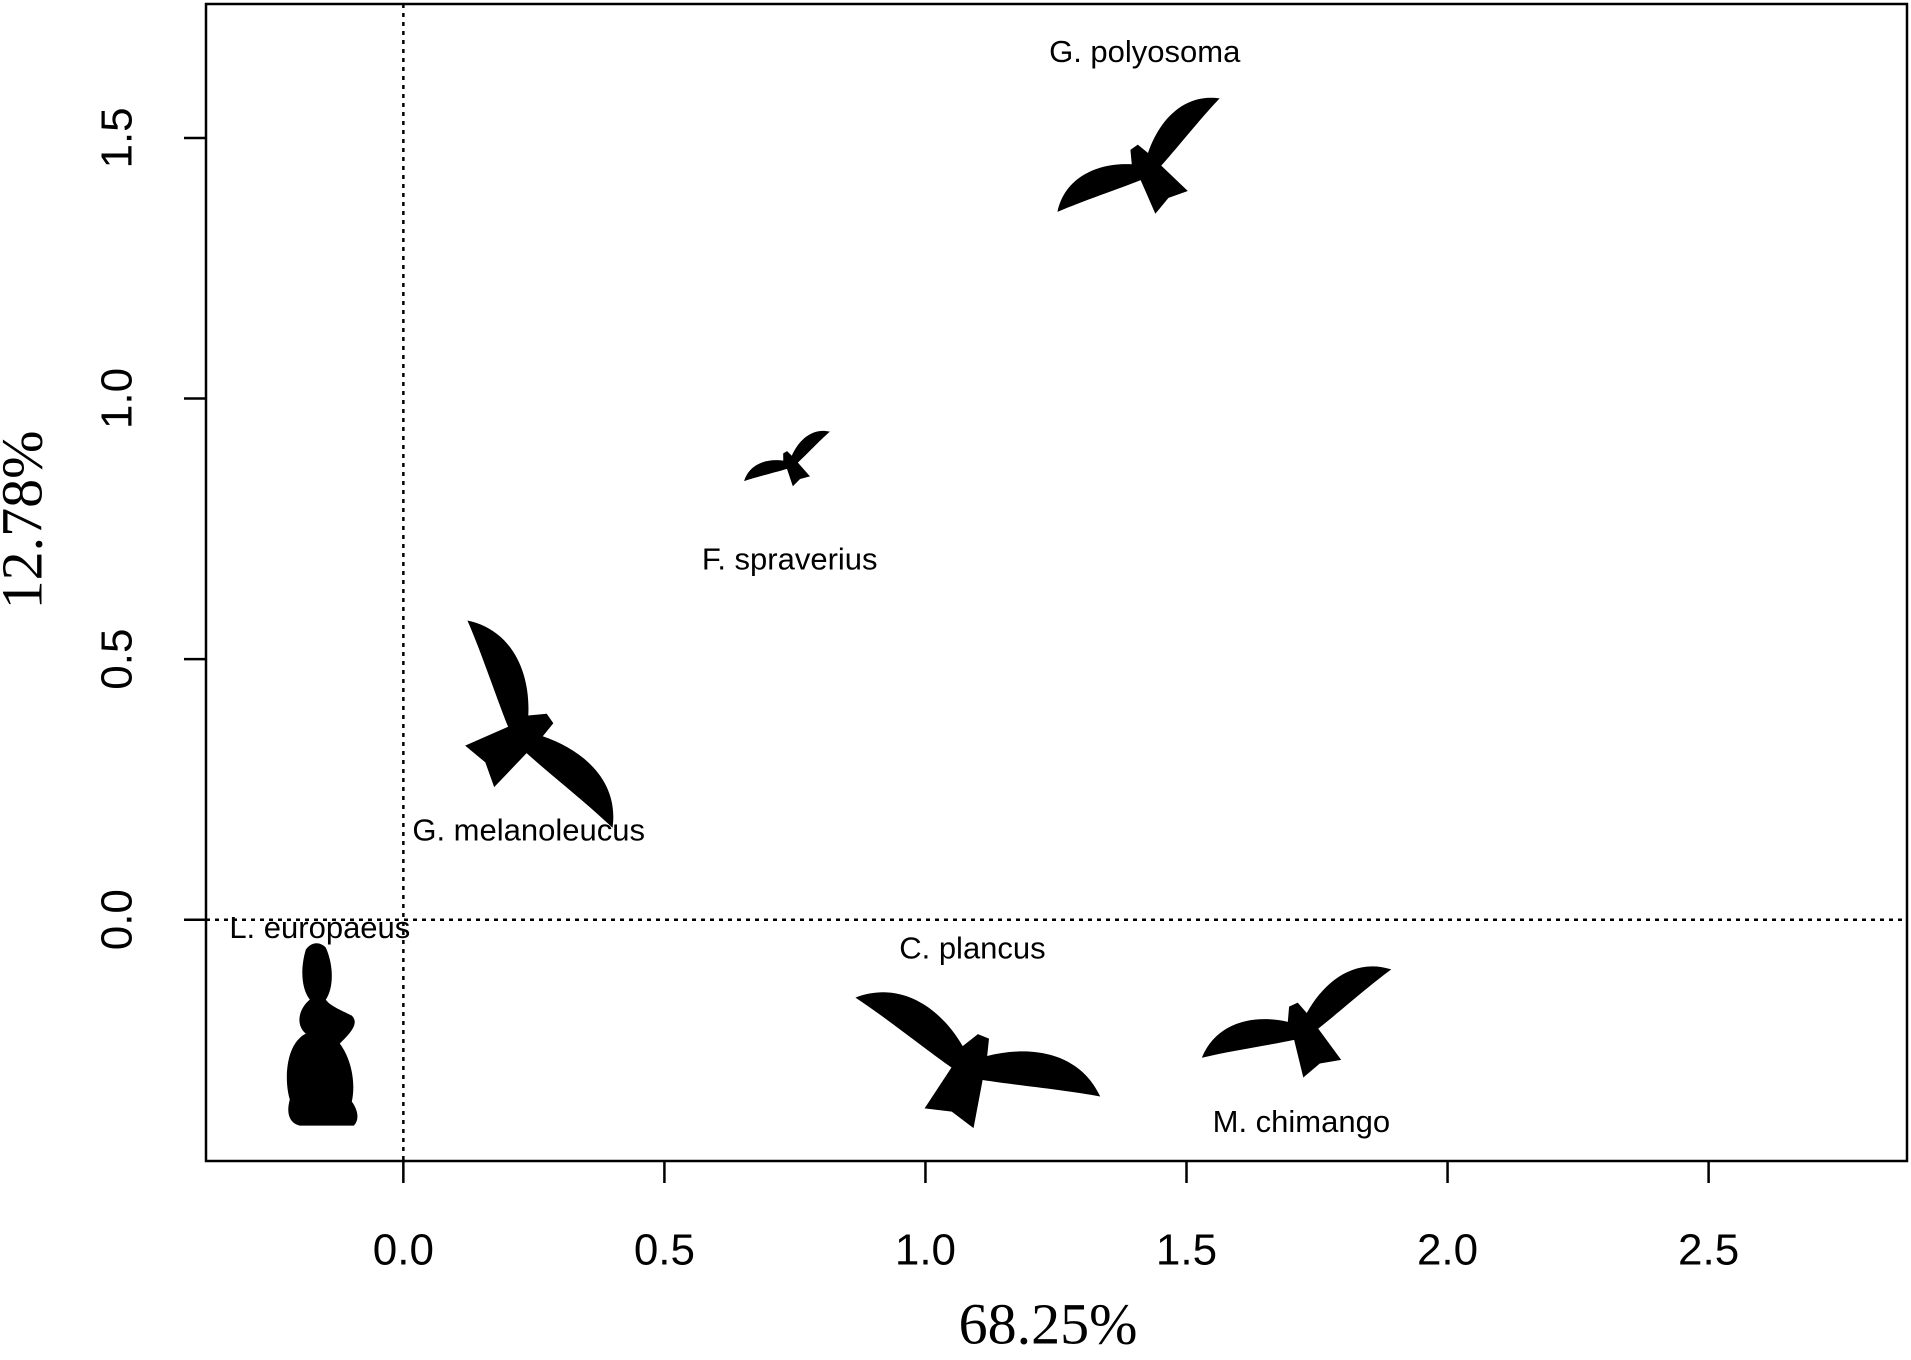  I want to click on y-tick-label: 1.5, so click(117, 137).